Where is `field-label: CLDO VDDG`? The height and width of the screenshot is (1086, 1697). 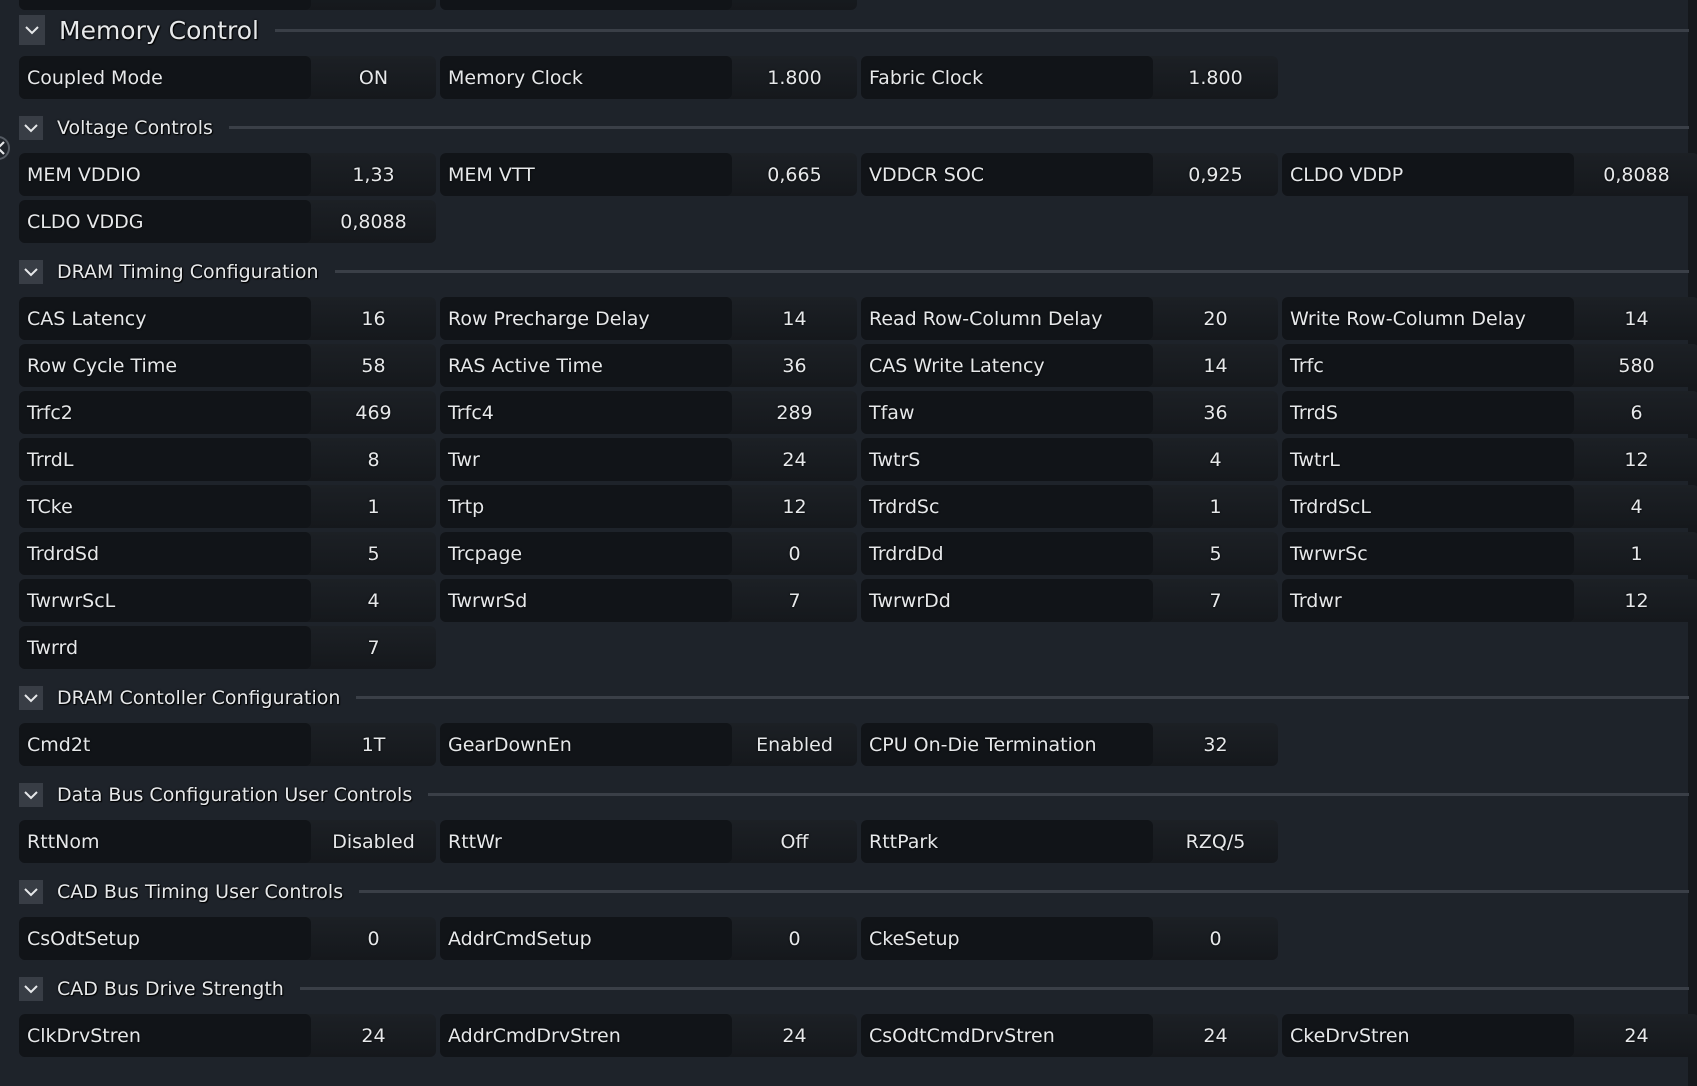
field-label: CLDO VDDG is located at coordinates (165, 221).